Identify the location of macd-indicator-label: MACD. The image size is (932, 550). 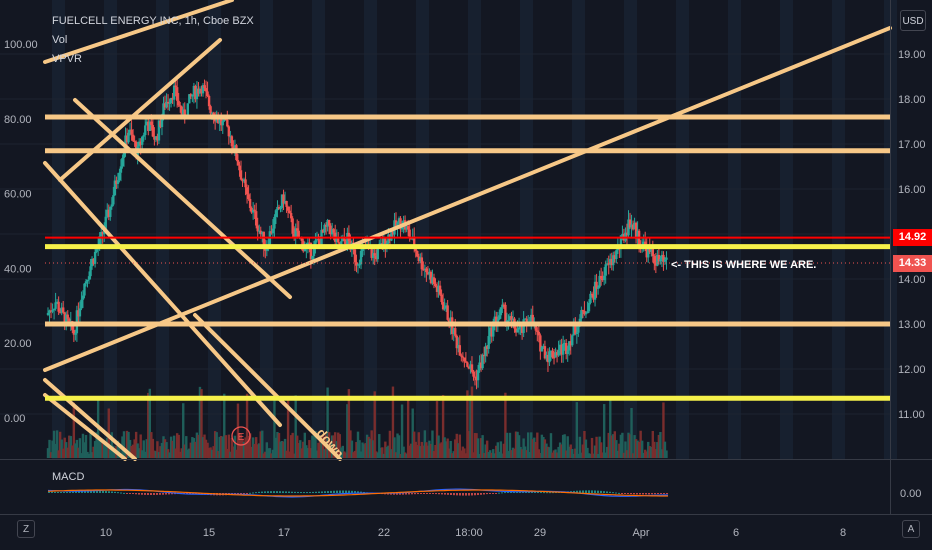
(68, 477).